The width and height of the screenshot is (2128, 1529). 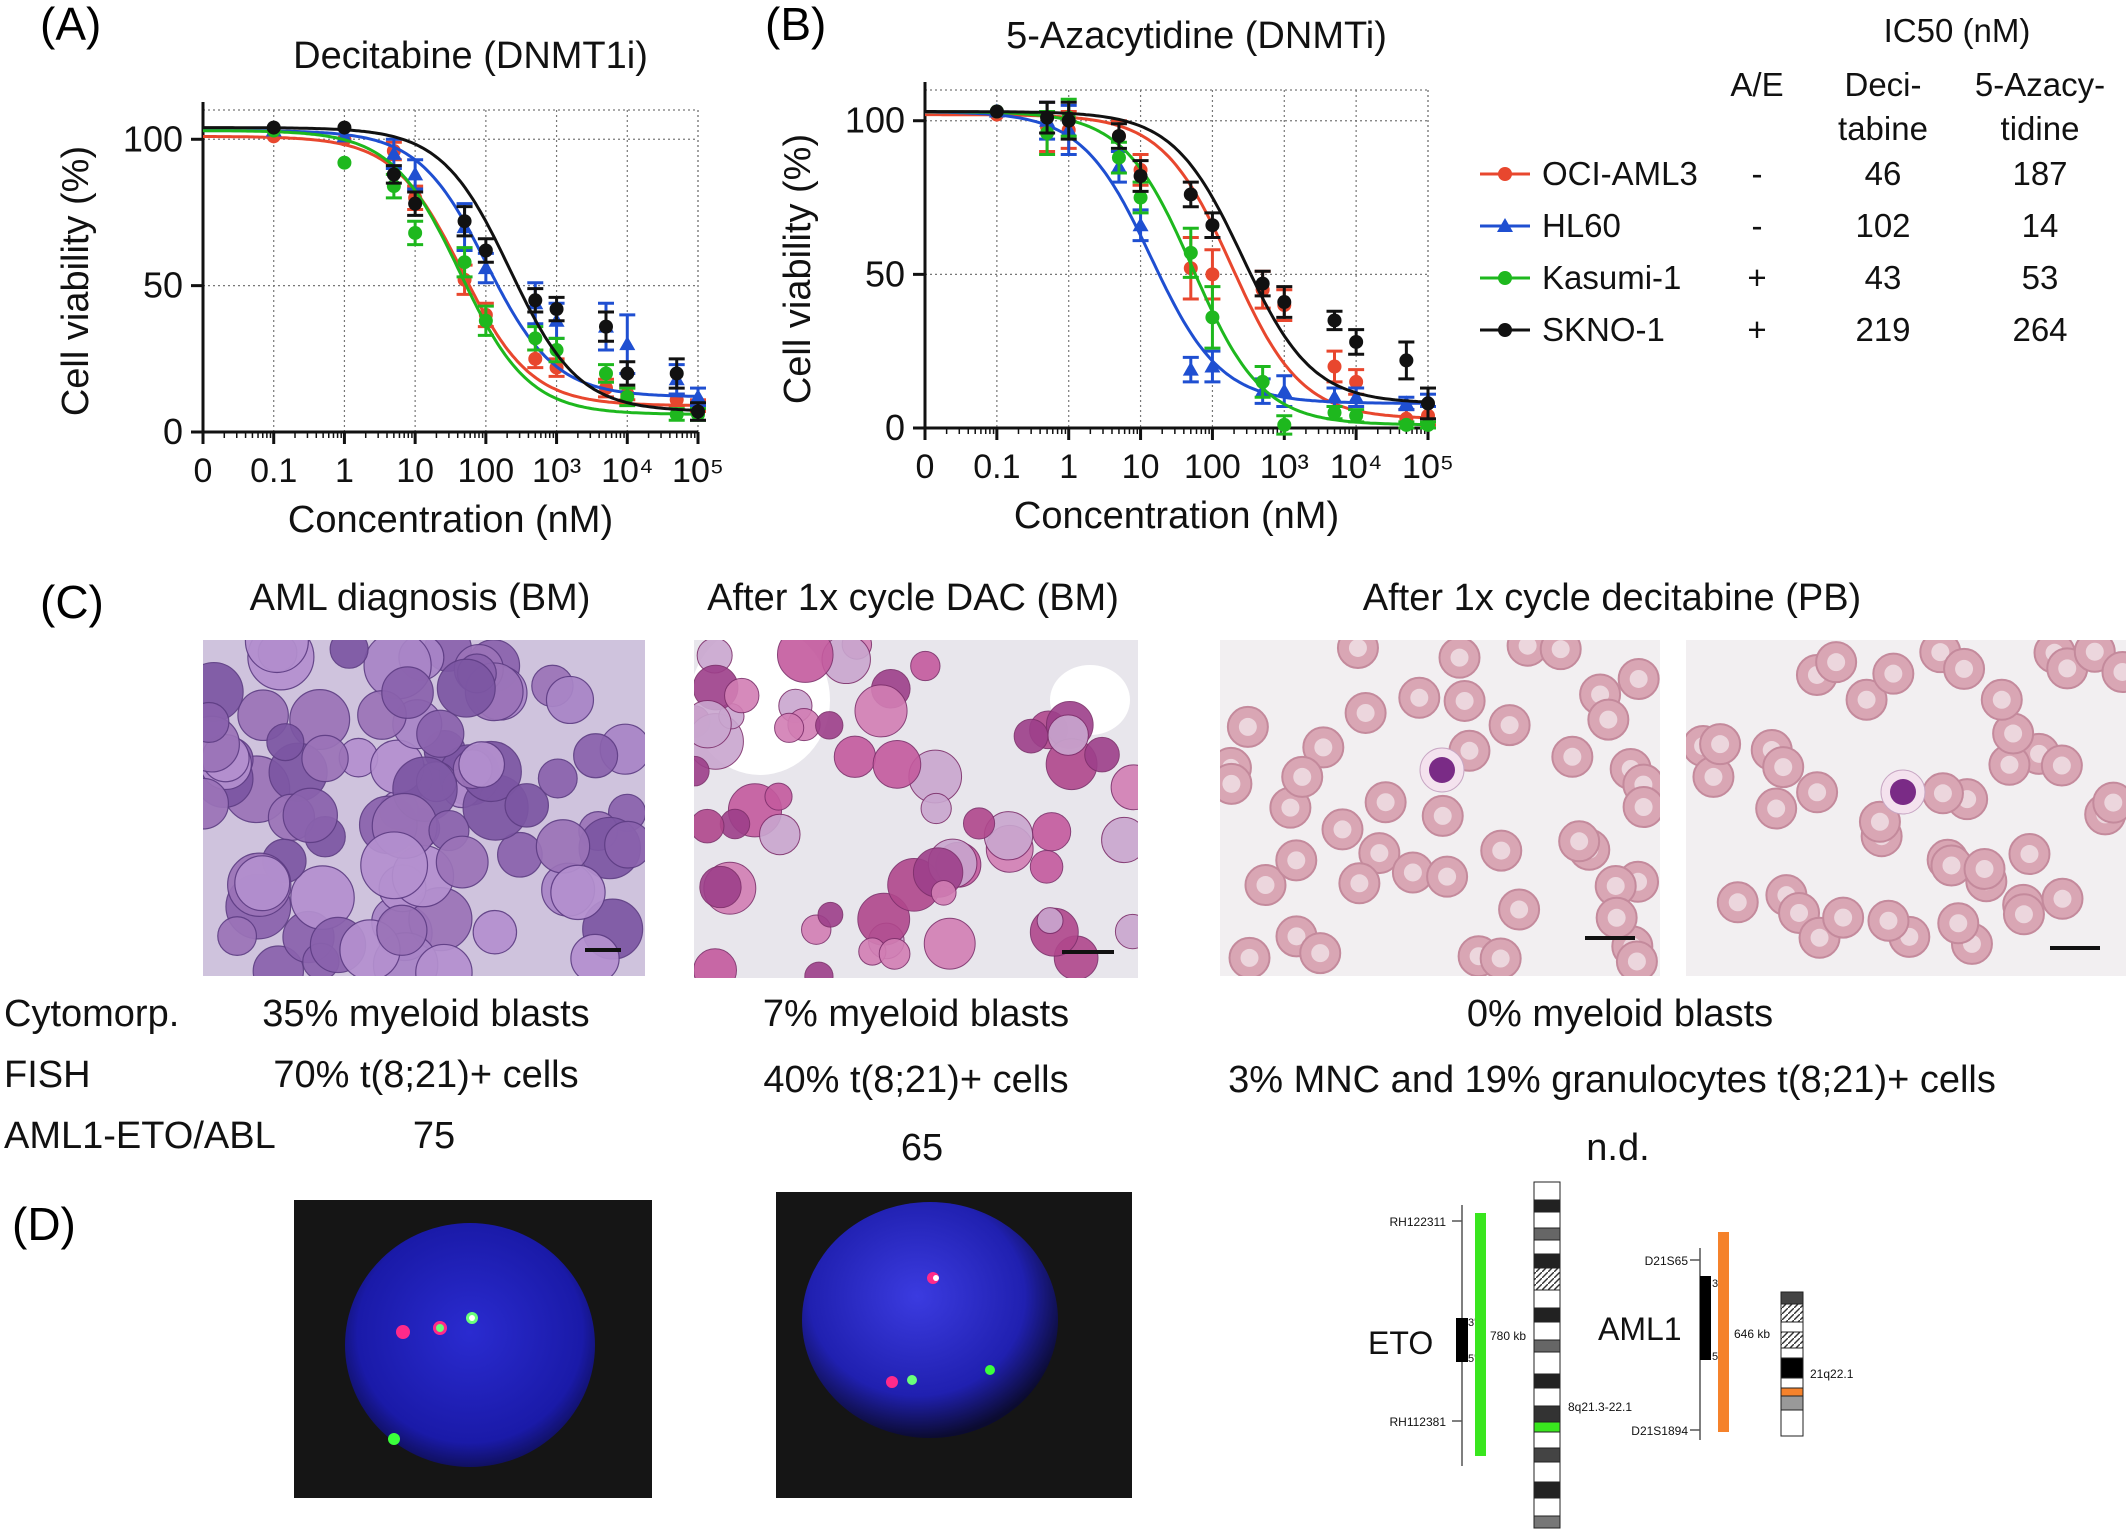 I want to click on legend-row: HL60 - 102 14, so click(x=1769, y=225).